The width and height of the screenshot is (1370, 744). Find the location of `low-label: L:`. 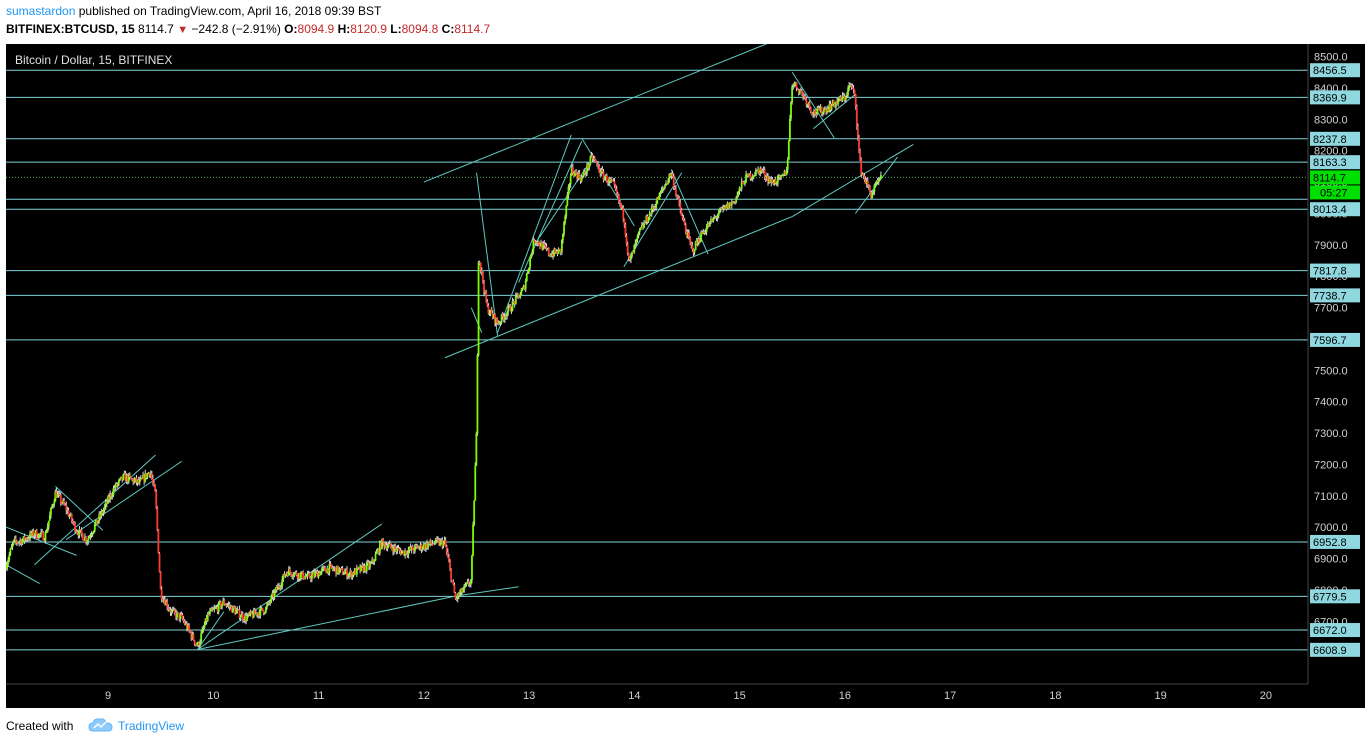

low-label: L: is located at coordinates (396, 29).